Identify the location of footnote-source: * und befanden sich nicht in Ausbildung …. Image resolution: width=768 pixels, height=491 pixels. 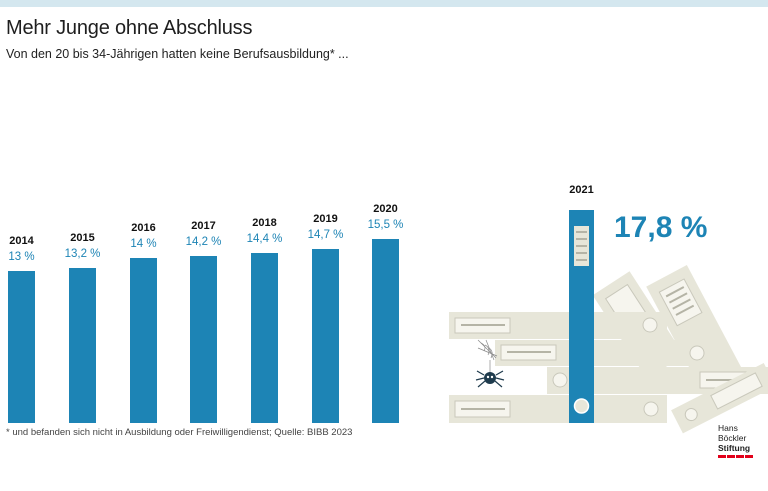
(179, 432).